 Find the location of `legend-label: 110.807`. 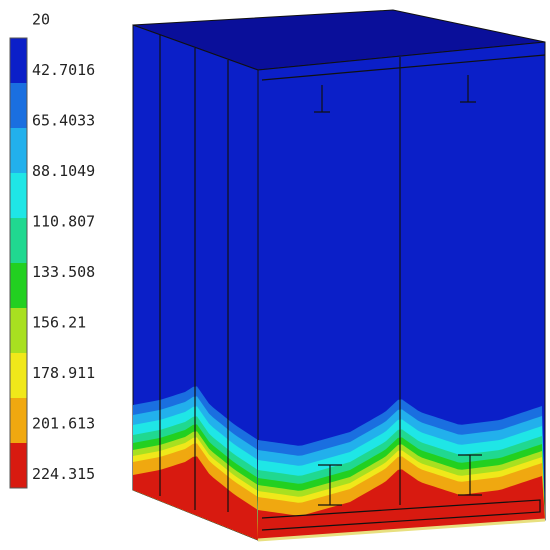

legend-label: 110.807 is located at coordinates (63, 222).